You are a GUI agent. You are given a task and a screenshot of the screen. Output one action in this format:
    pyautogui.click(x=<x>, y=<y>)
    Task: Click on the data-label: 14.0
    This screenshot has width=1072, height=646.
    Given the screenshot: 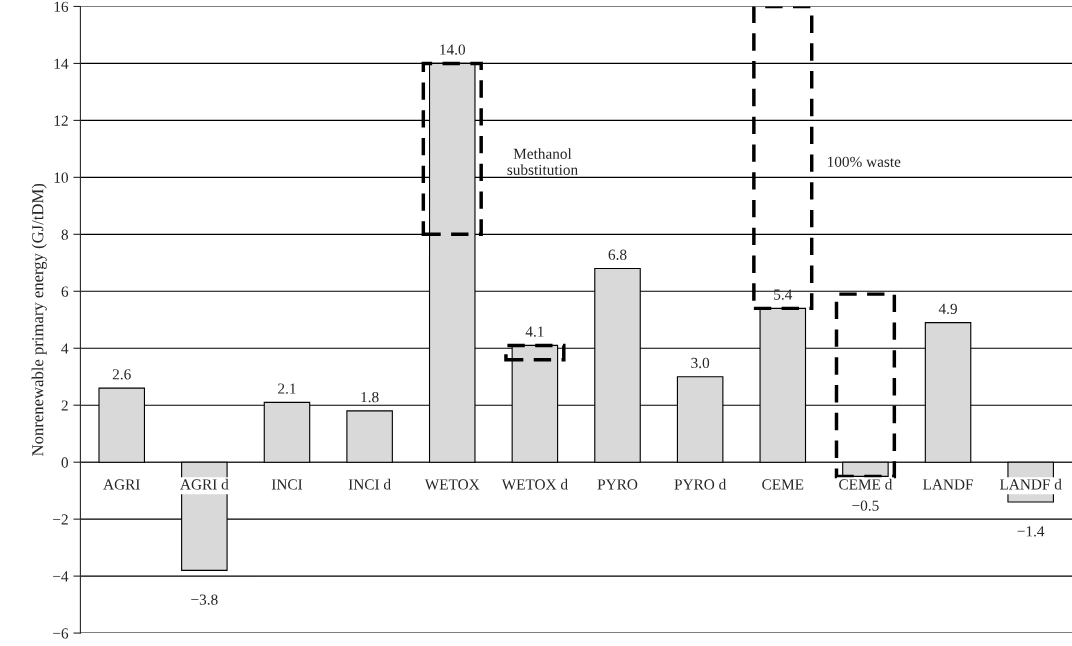 What is the action you would take?
    pyautogui.click(x=453, y=49)
    